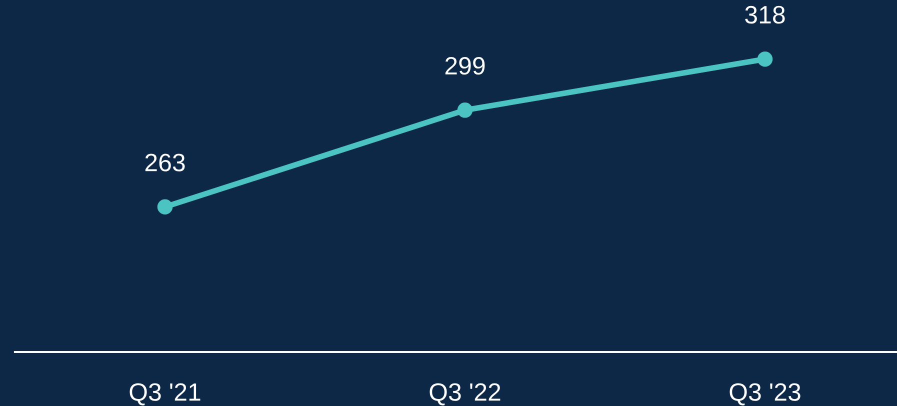 Image resolution: width=897 pixels, height=406 pixels. Describe the element at coordinates (765, 15) in the screenshot. I see `data-label: 318` at that location.